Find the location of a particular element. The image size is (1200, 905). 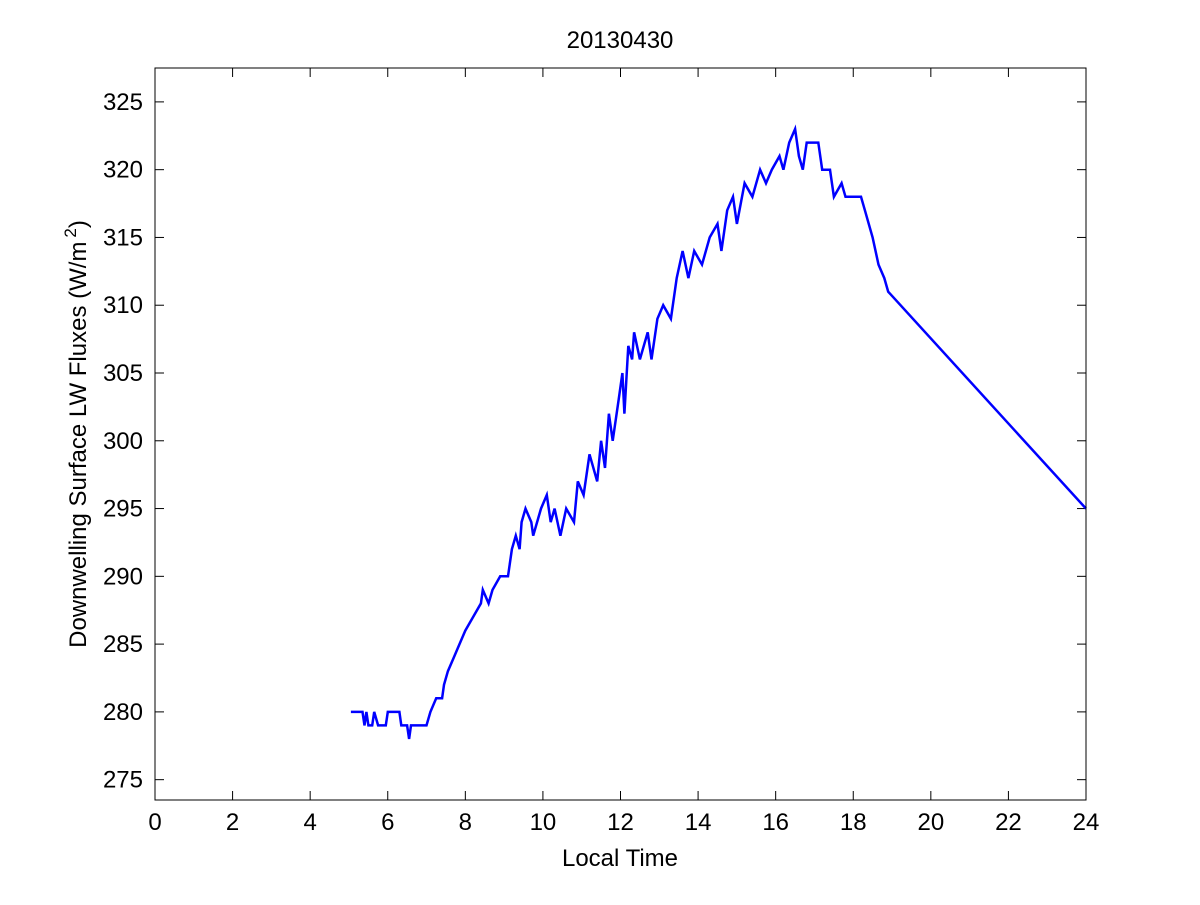

x-tick-label: 8 is located at coordinates (465, 822).